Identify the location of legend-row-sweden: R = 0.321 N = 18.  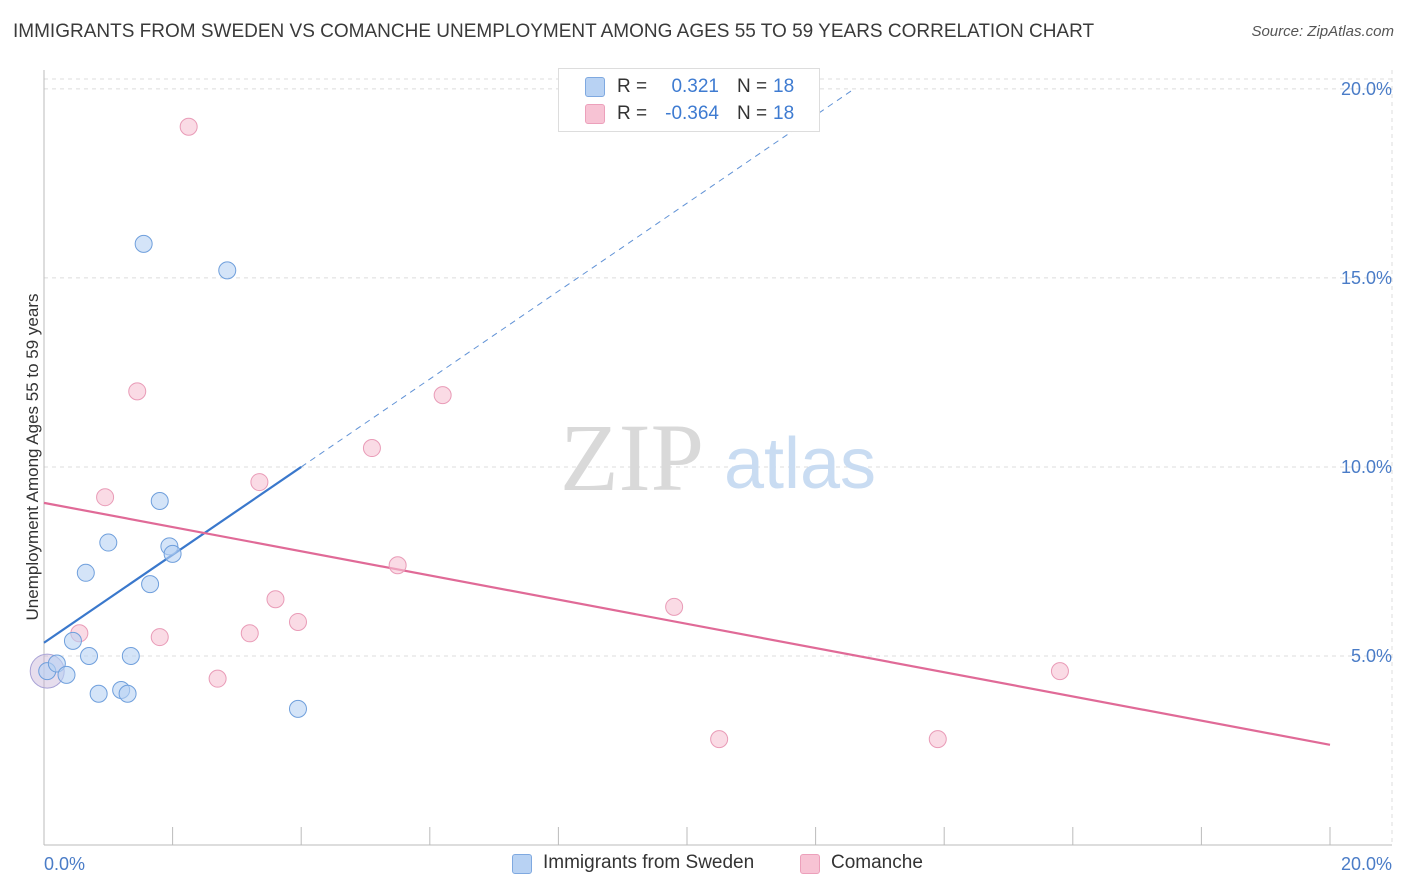
(689, 87).